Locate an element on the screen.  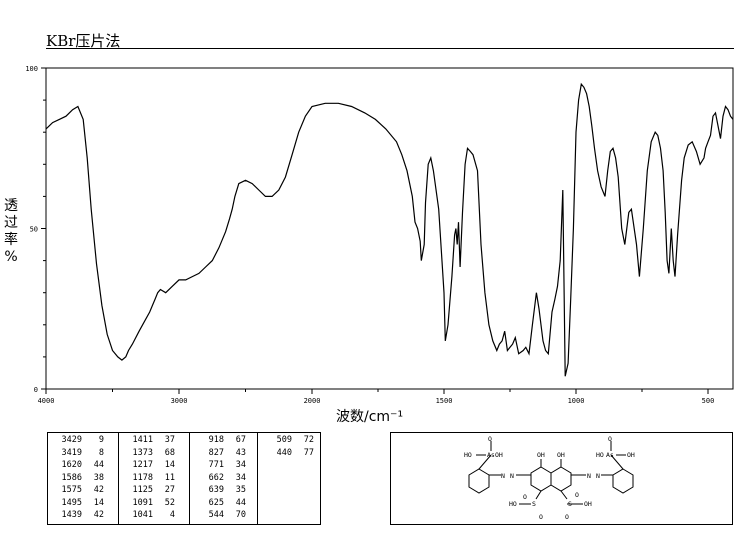
peak-transmittance: 70 is located at coordinates (240, 515).